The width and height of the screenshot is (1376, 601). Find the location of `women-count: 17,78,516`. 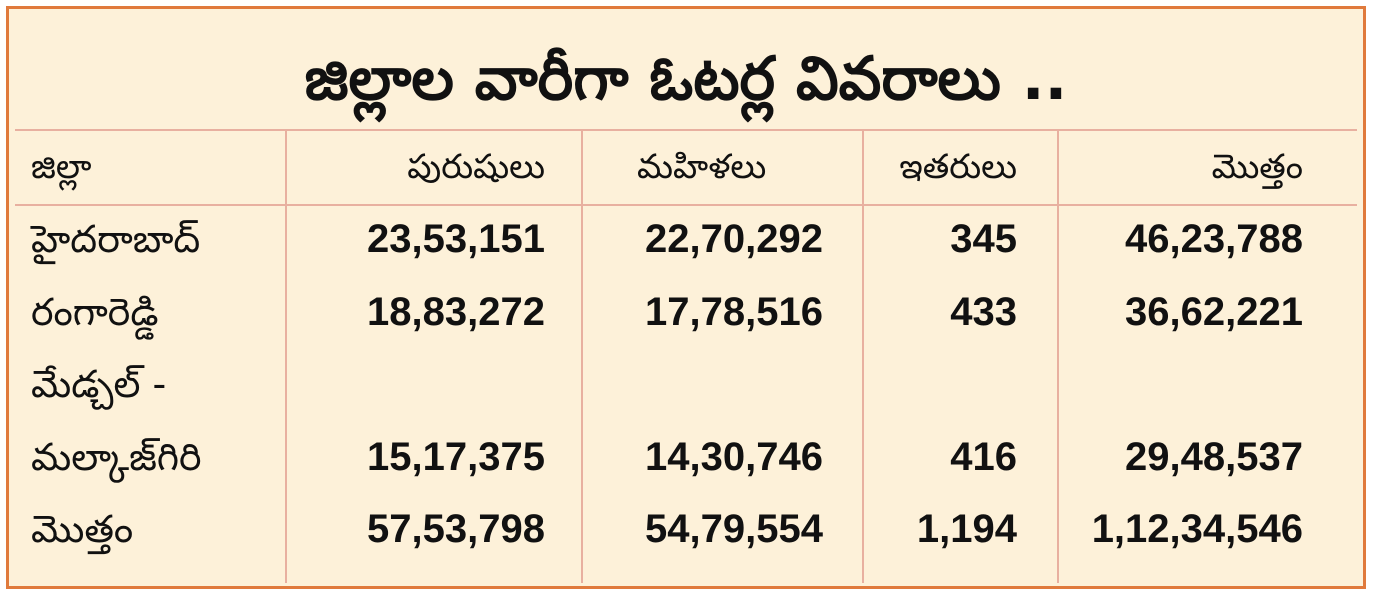

women-count: 17,78,516 is located at coordinates (734, 312).